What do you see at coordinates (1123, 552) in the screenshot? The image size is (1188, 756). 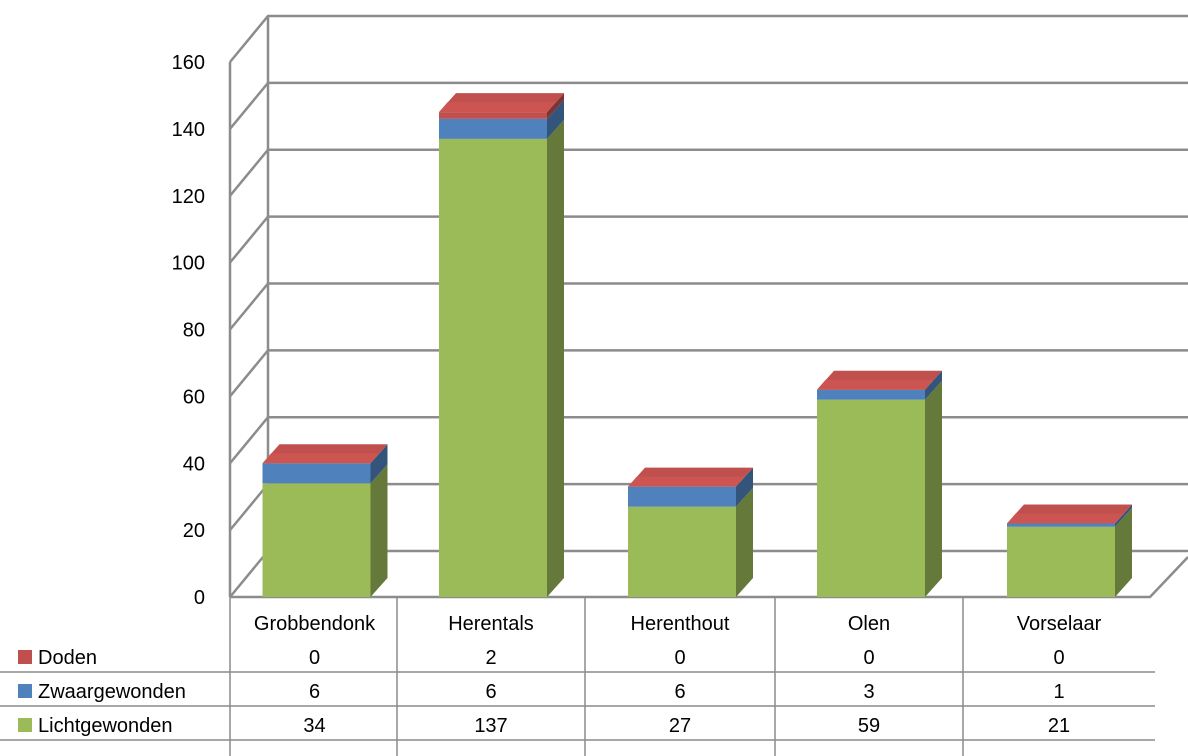 I see `bar-side-lichtgewonden-vorselaar` at bounding box center [1123, 552].